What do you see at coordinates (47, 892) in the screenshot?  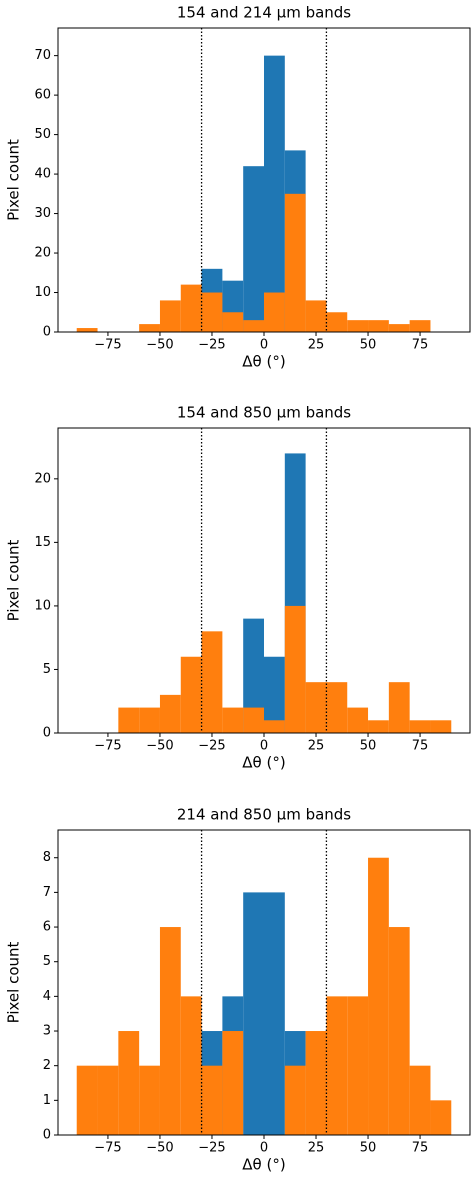 I see `y-tick-label: 7` at bounding box center [47, 892].